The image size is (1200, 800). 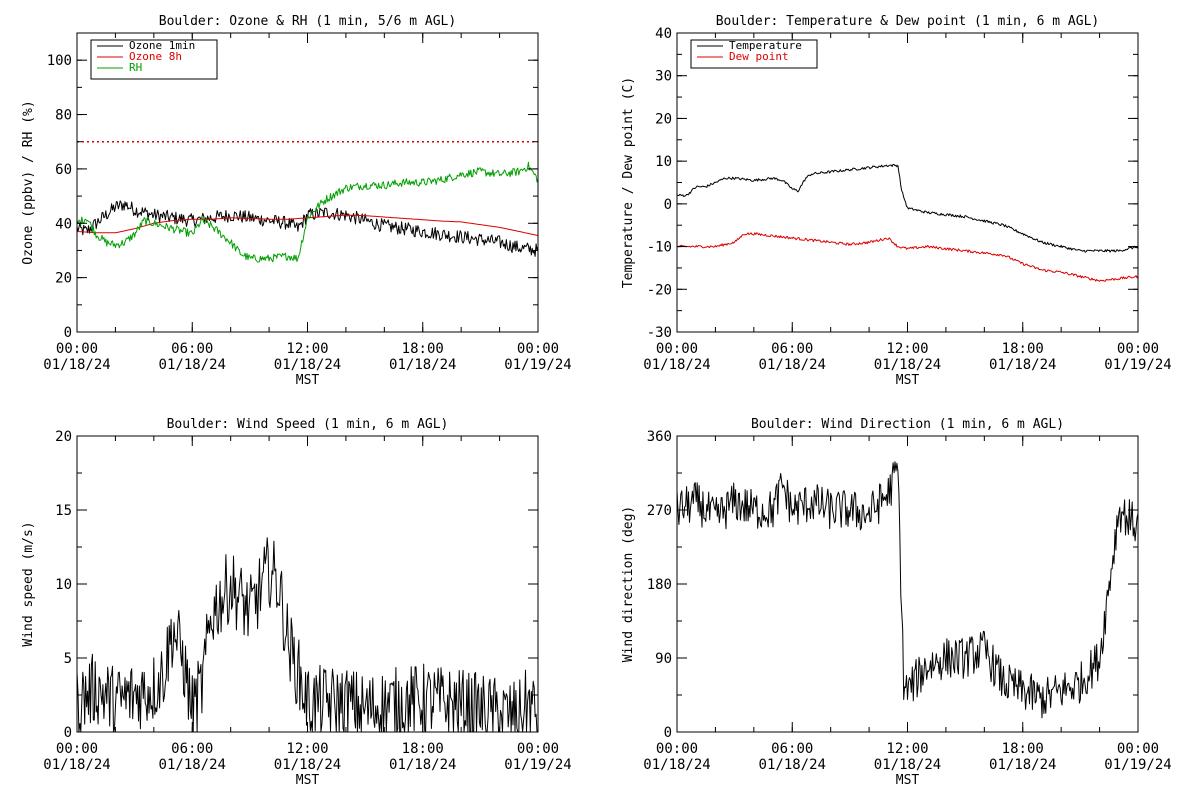 What do you see at coordinates (663, 77) in the screenshot?
I see `y-tick-label: 30` at bounding box center [663, 77].